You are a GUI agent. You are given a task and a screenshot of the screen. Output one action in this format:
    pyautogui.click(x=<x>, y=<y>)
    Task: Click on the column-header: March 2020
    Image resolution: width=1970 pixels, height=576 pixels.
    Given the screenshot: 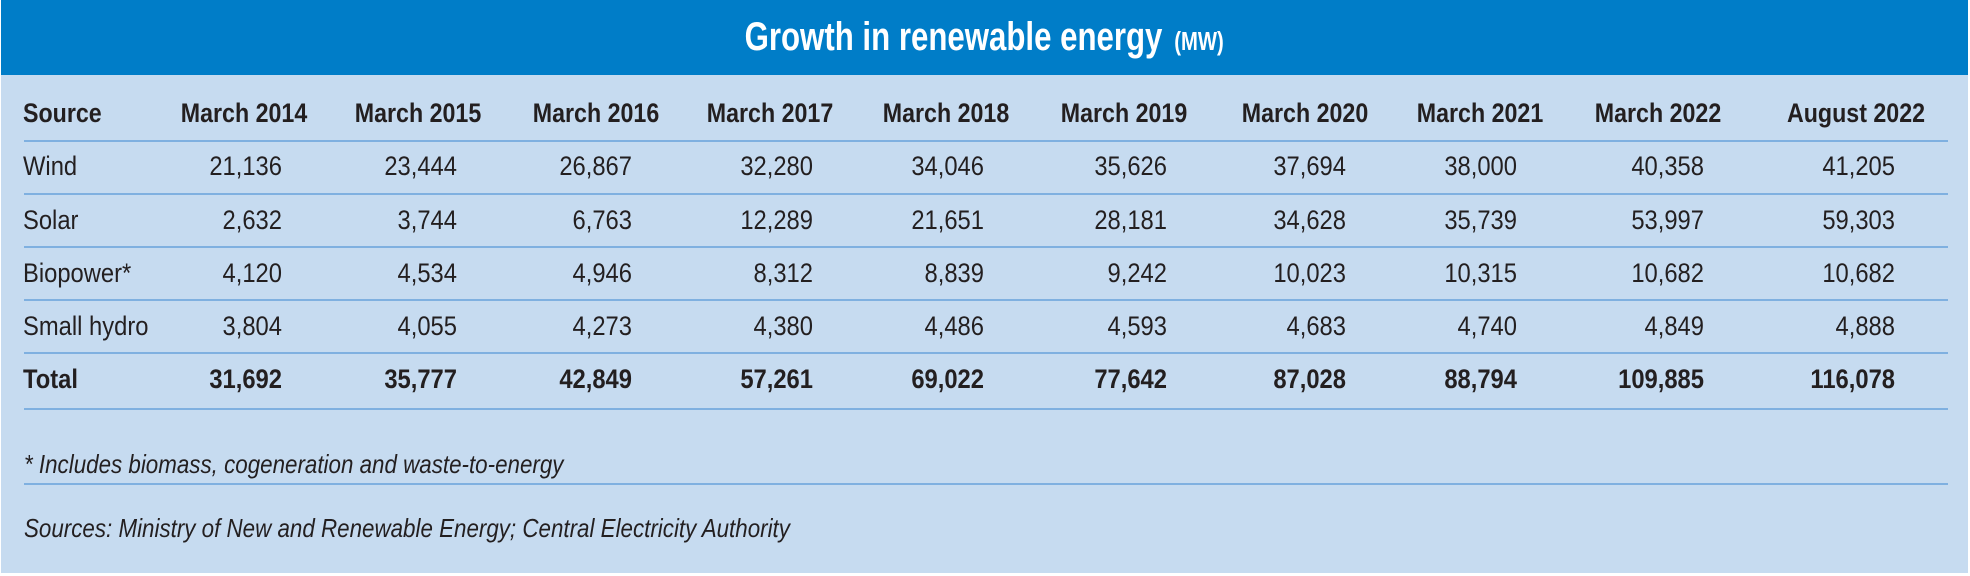 What is the action you would take?
    pyautogui.click(x=1305, y=113)
    